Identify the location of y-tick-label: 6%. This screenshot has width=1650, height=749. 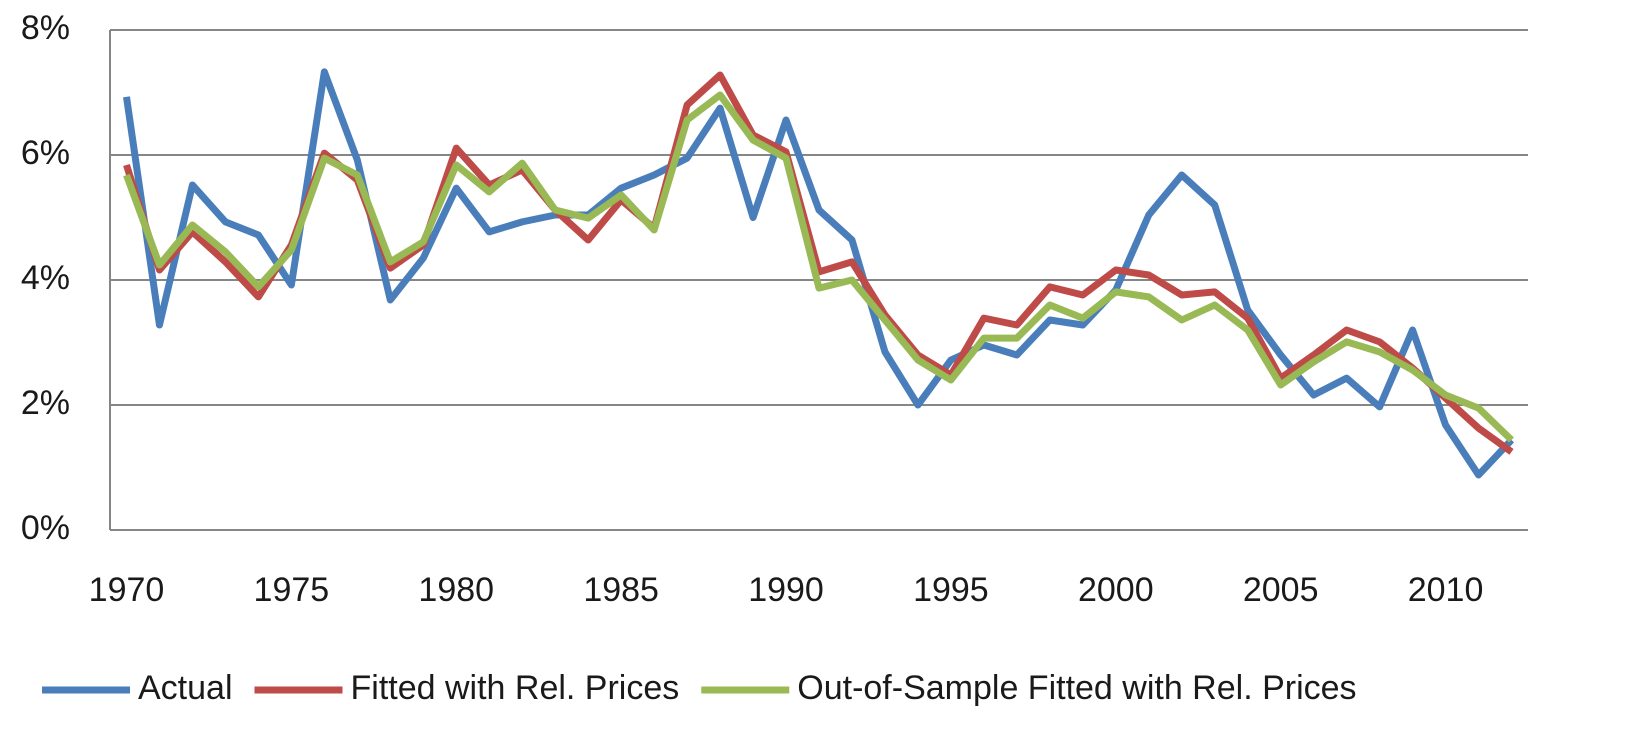
(45, 153).